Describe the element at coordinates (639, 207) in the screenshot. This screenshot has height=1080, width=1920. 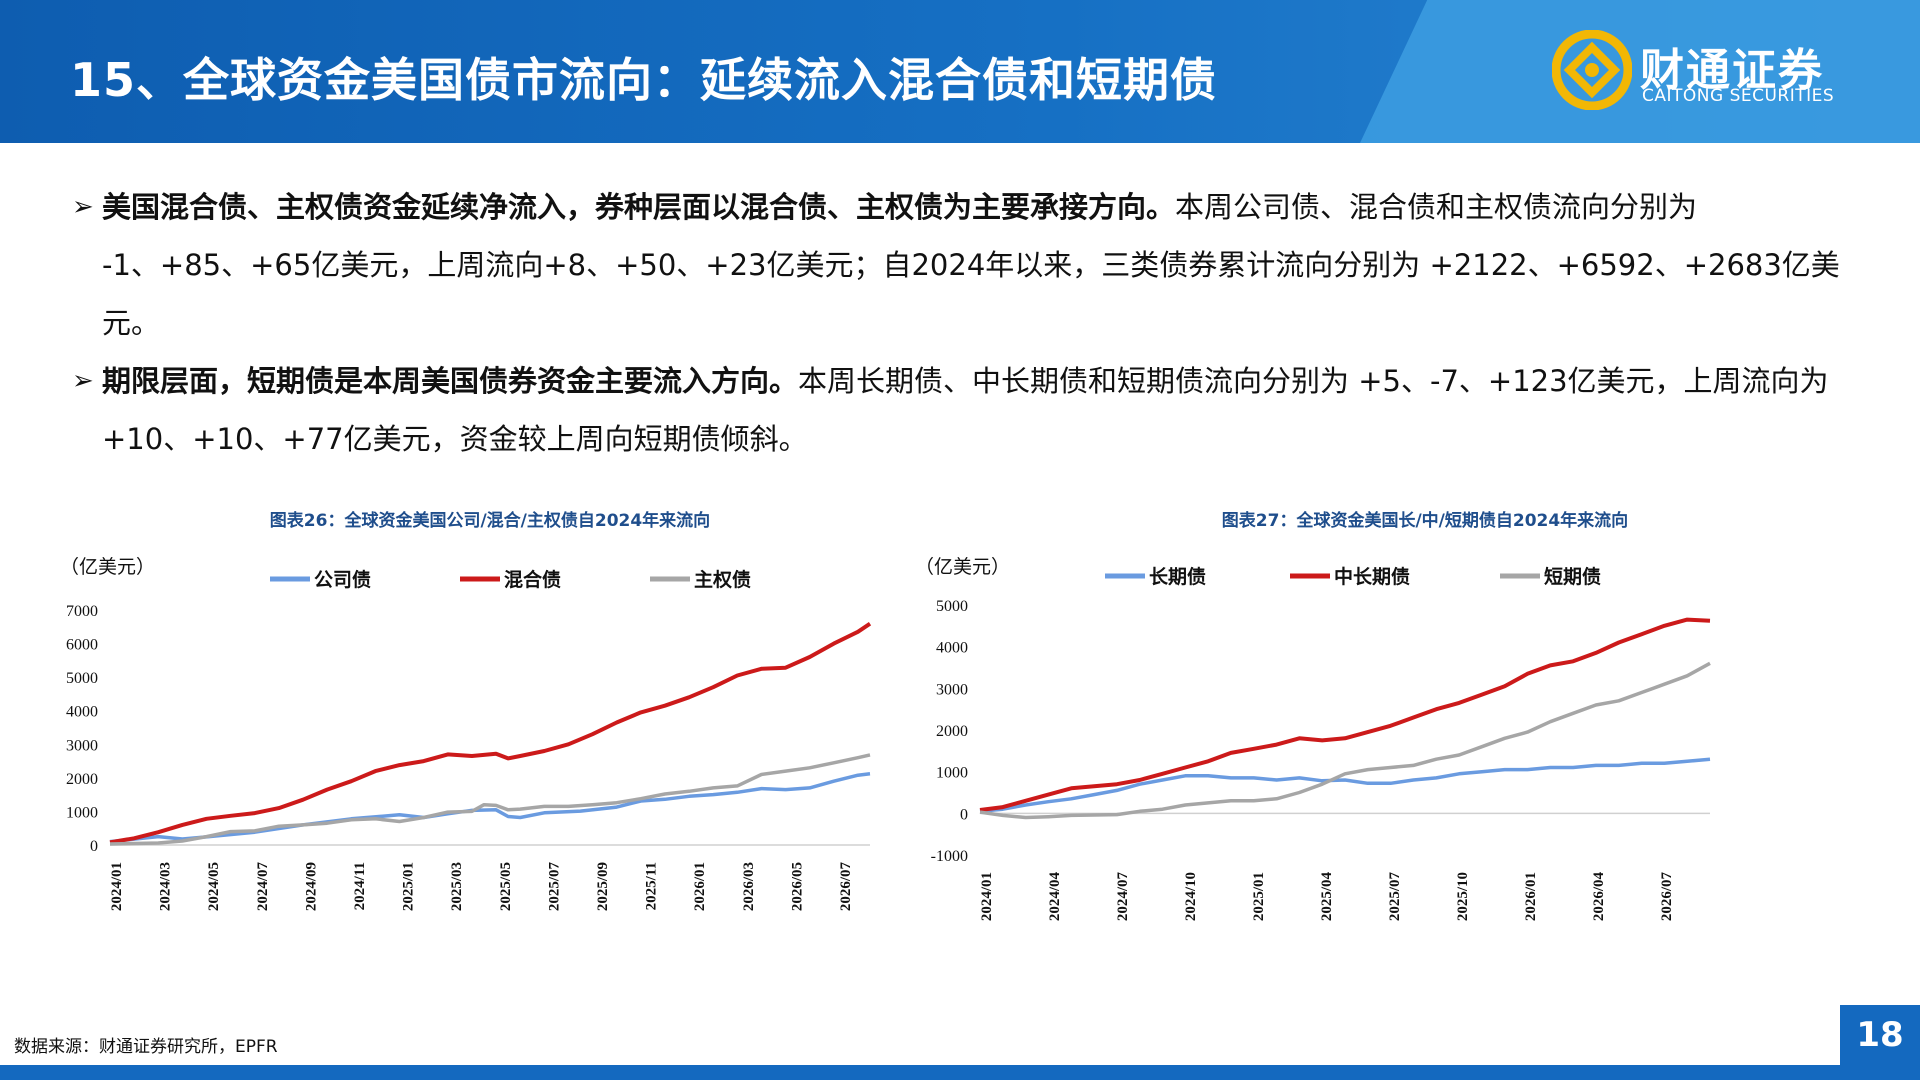
I see `bullet-headline: 美国混合债、主权债资金延续净流入，券种层面以混合债、主权债为主要承接方向。` at that location.